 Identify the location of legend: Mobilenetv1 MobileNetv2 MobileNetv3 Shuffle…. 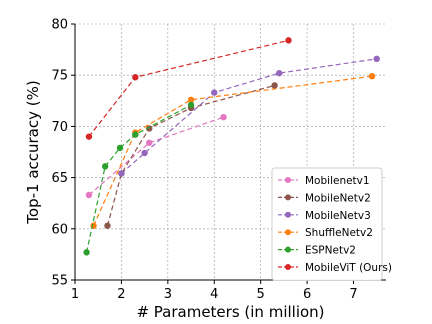
(331, 224).